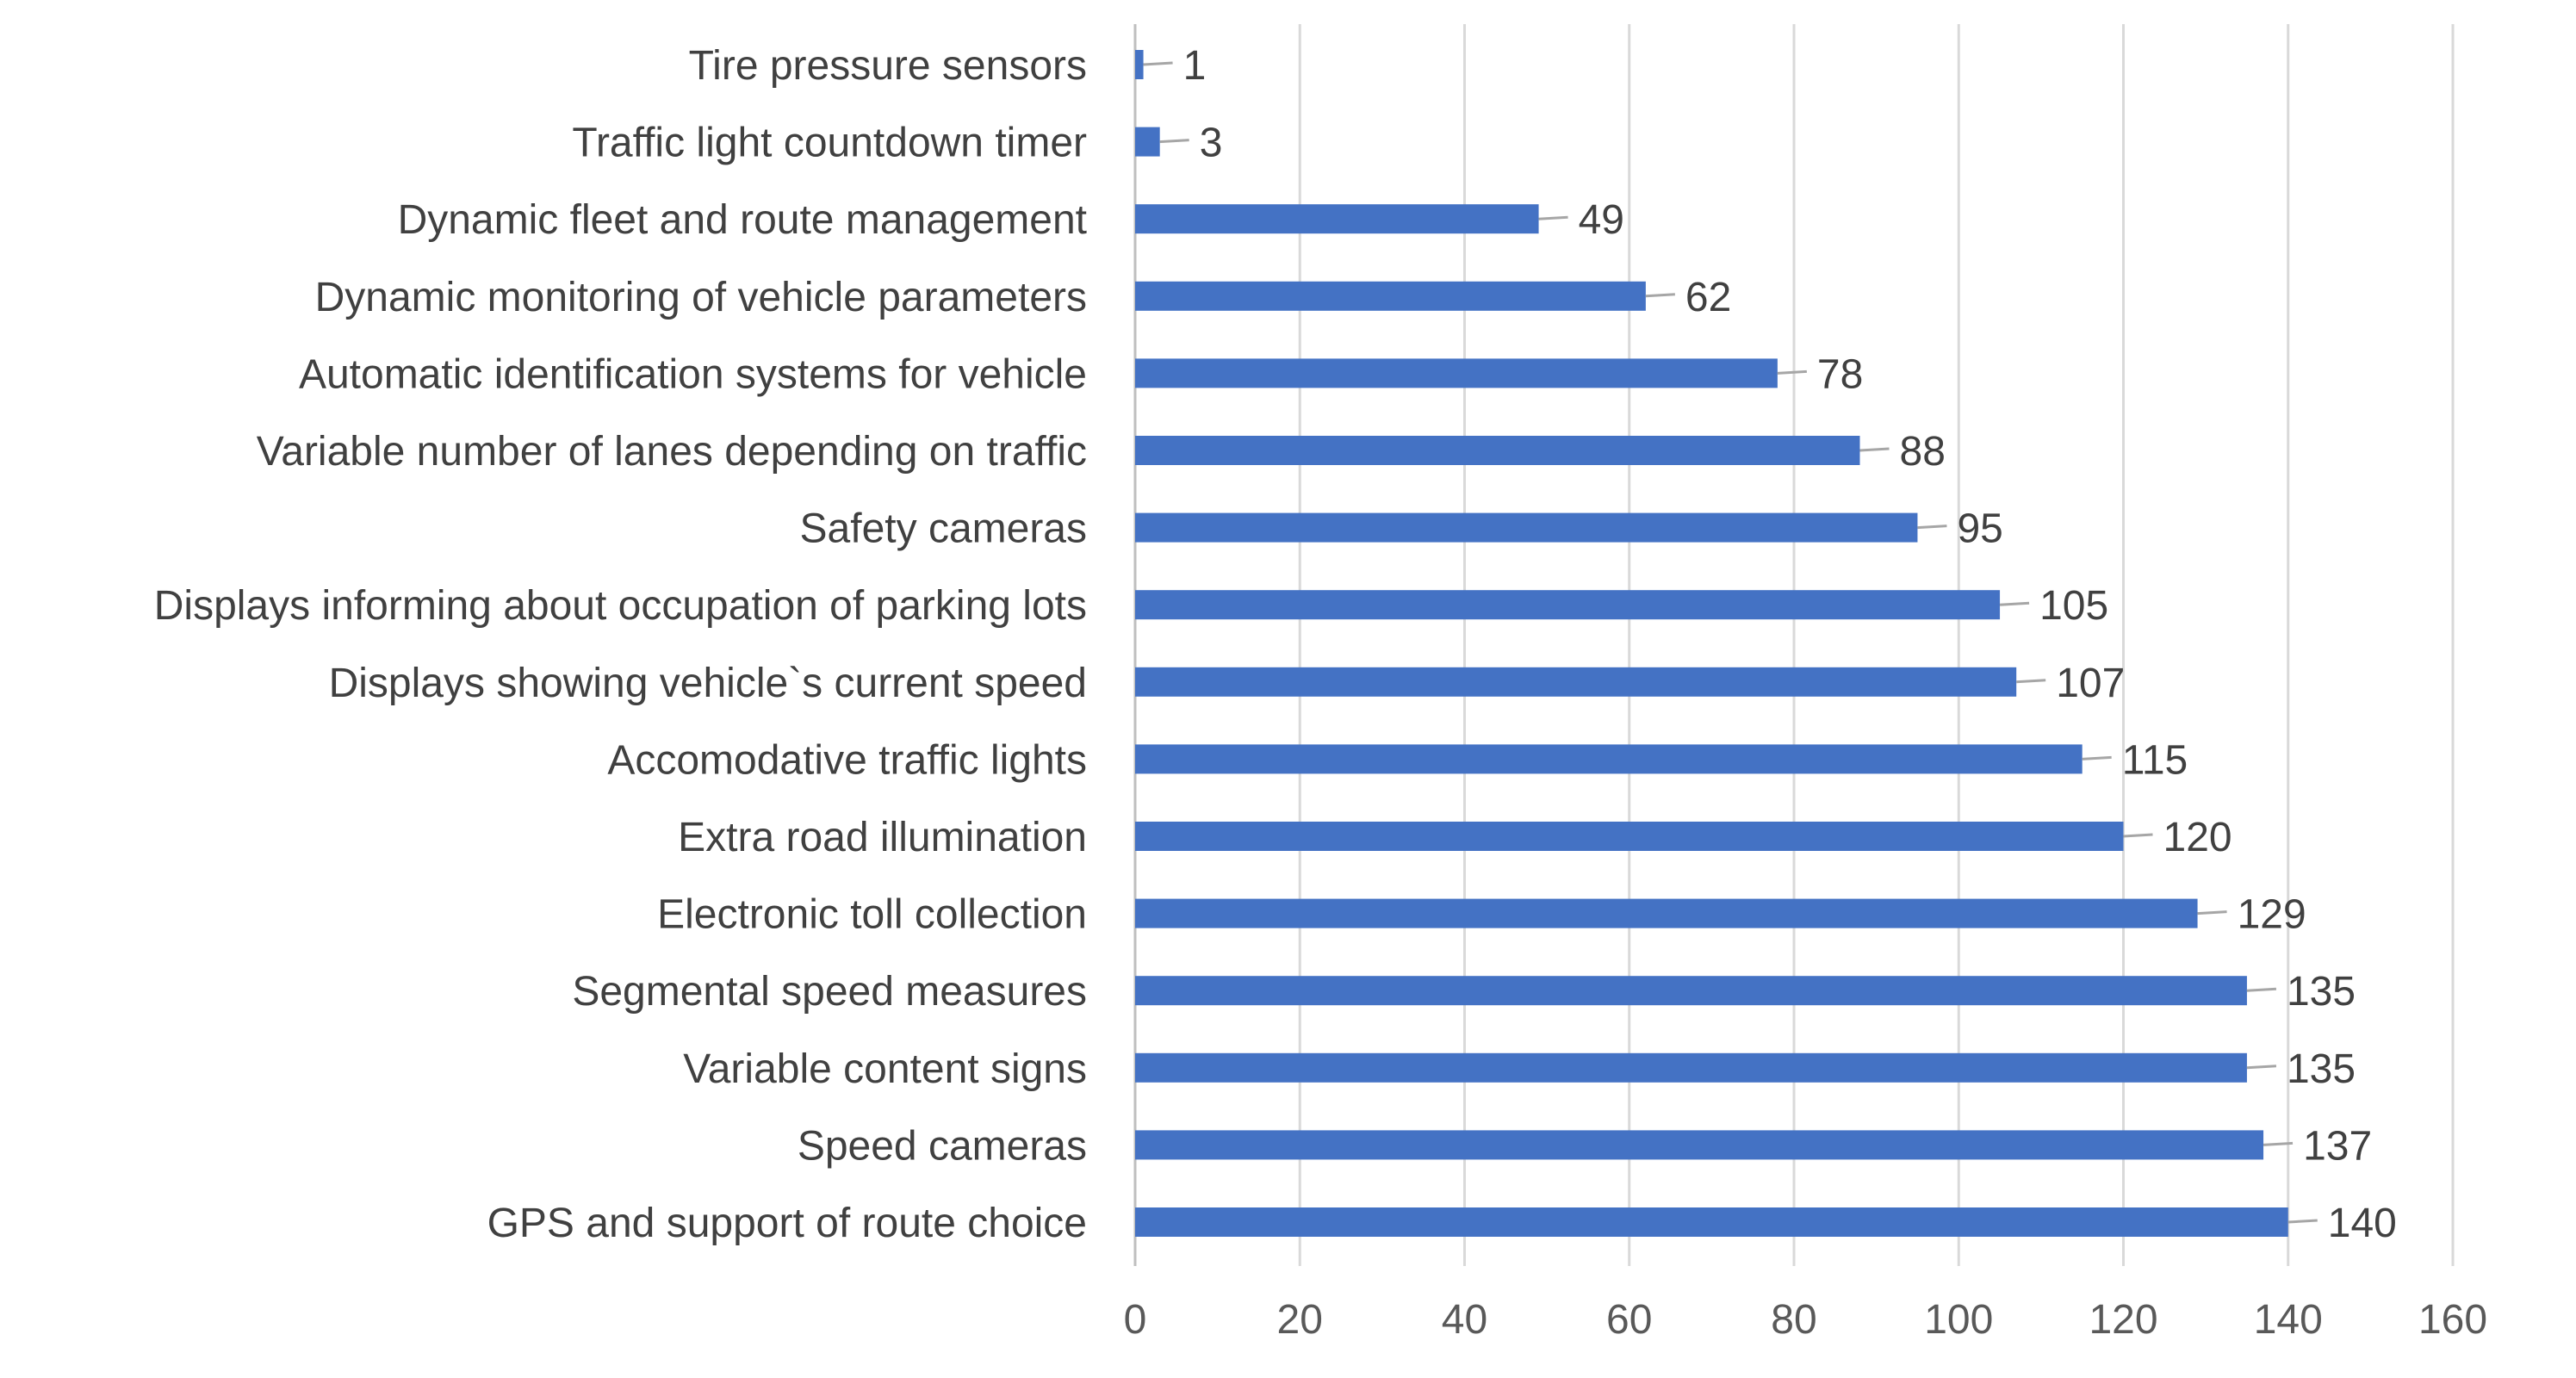  What do you see at coordinates (1840, 374) in the screenshot?
I see `data-label: 78` at bounding box center [1840, 374].